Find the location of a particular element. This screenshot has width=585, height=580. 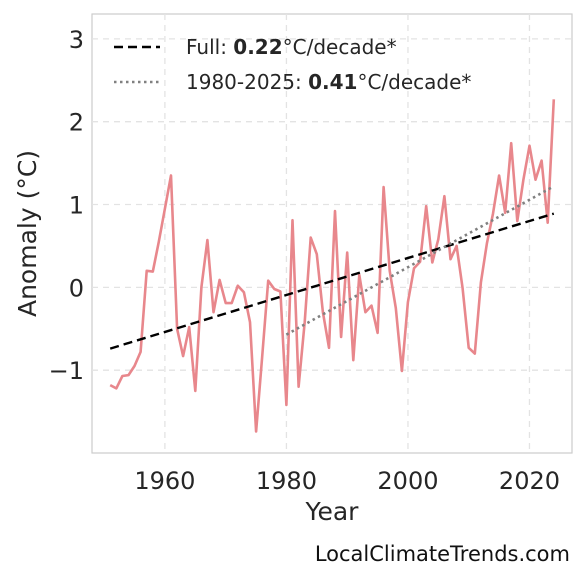

y-tick-label: 0 is located at coordinates (76, 288).